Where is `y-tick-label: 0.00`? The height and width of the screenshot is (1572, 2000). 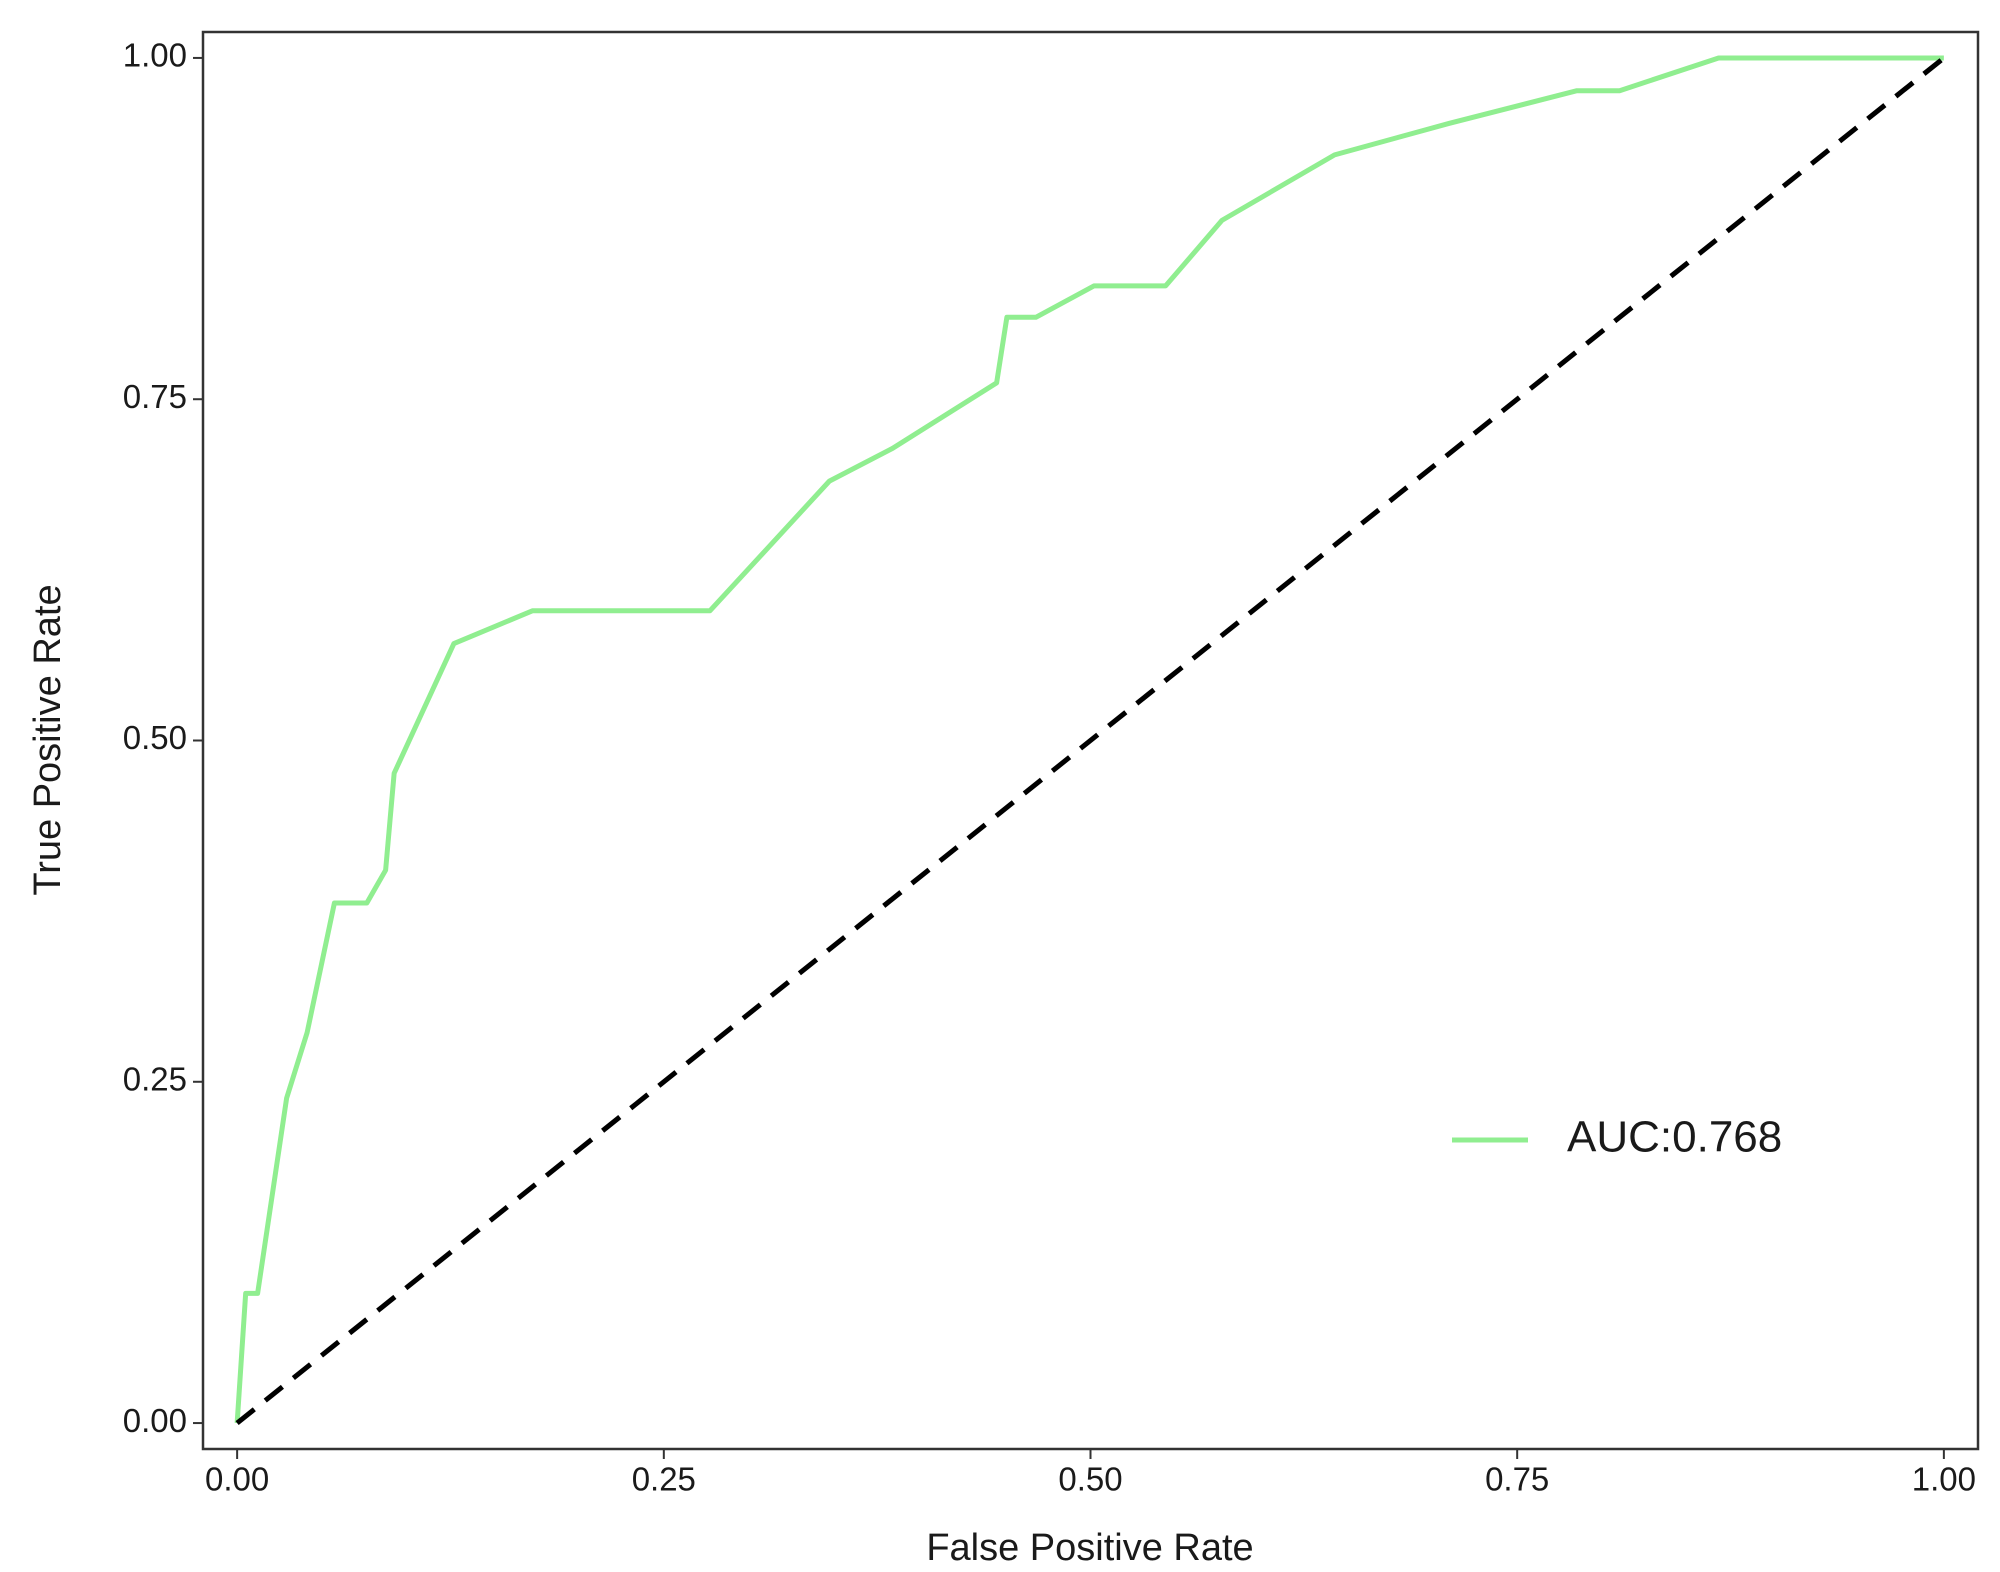 y-tick-label: 0.00 is located at coordinates (155, 1420).